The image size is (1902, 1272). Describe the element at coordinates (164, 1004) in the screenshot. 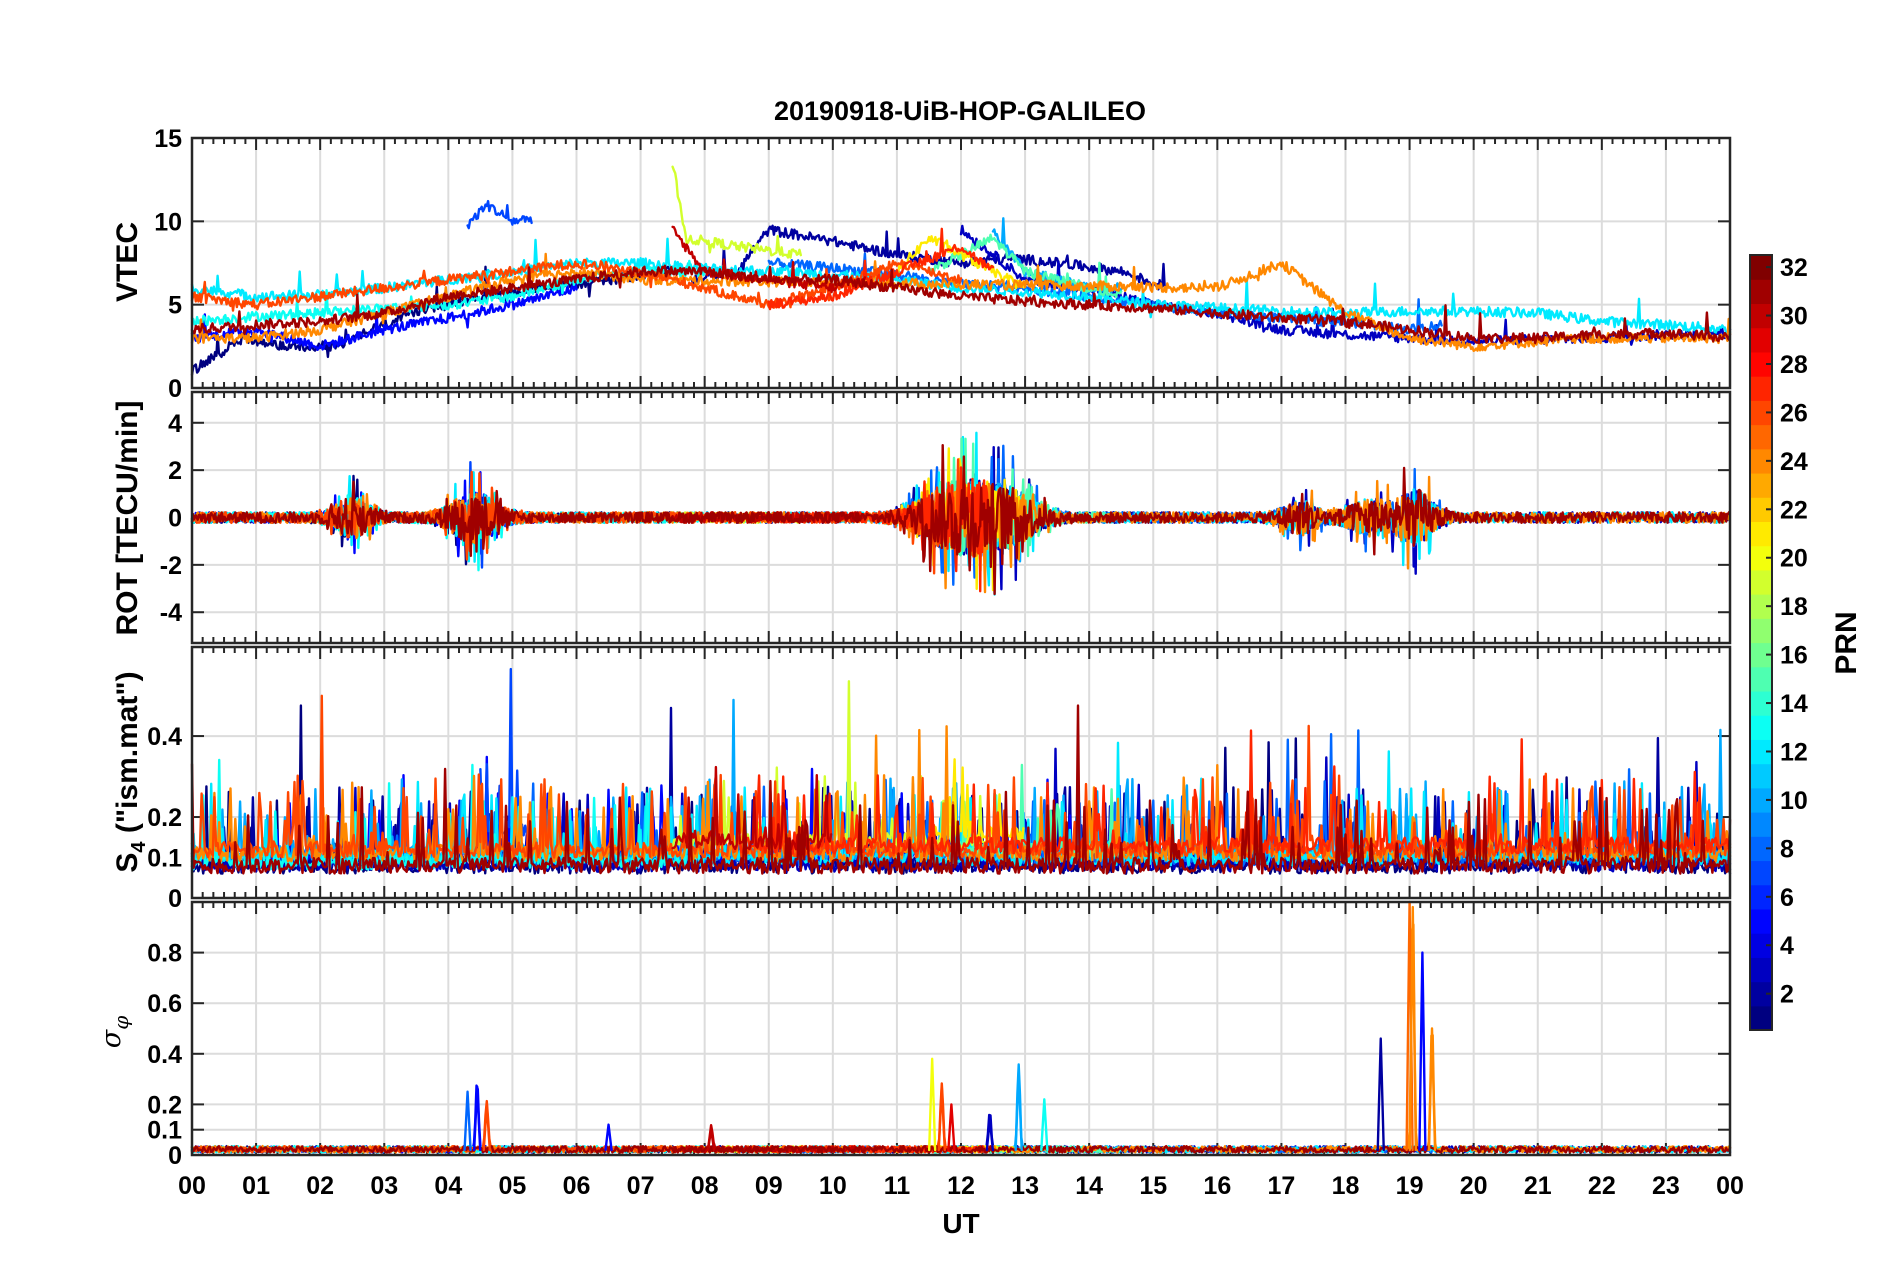

I see `ytick-label-sigphi: 0.6` at that location.